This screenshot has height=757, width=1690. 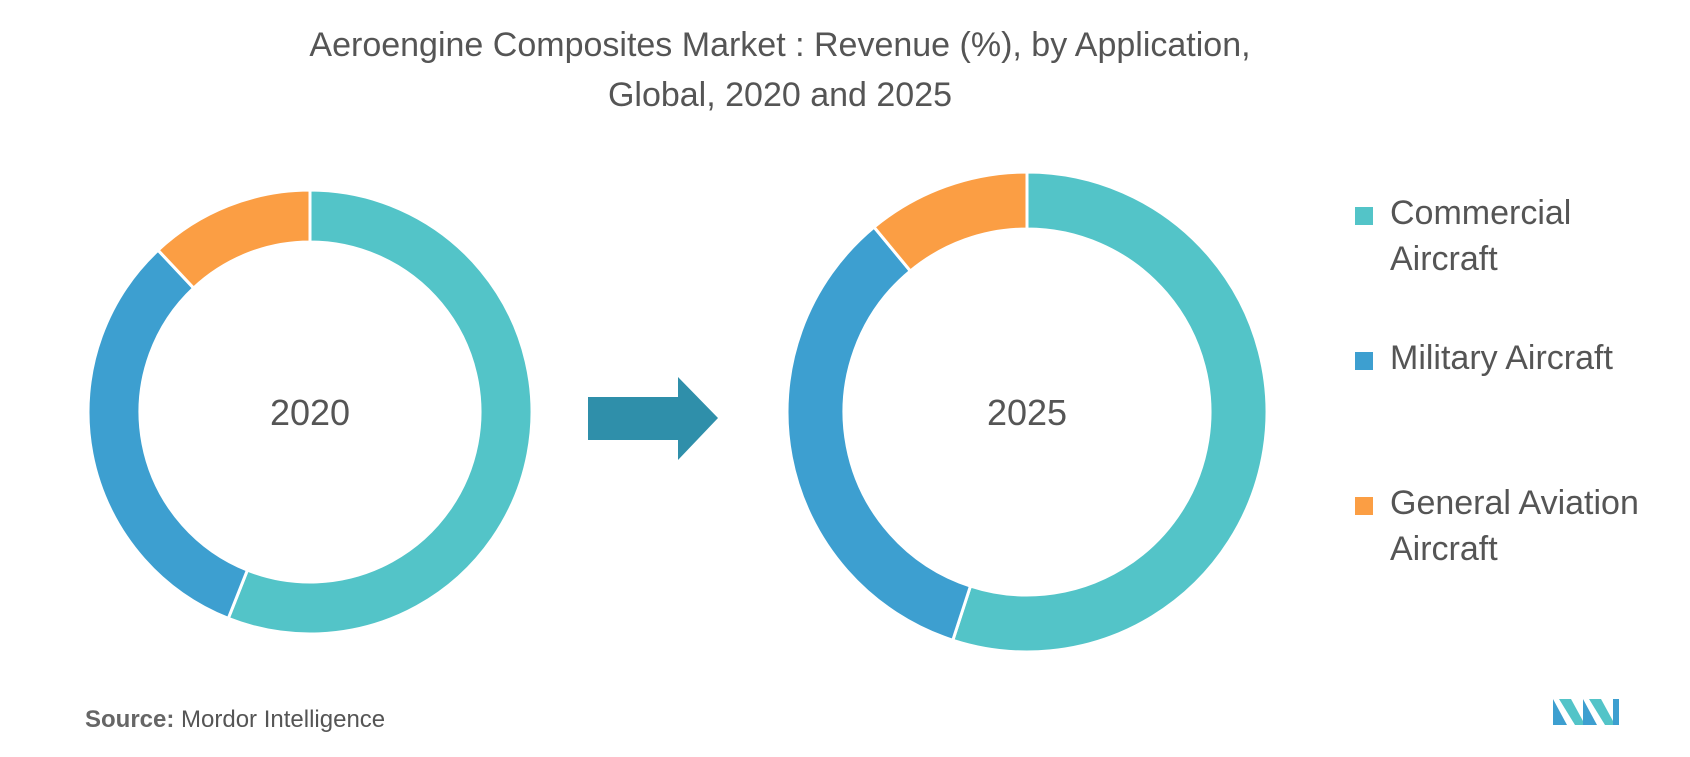 What do you see at coordinates (380, 412) in the screenshot?
I see `donut-segment-2020-commercial` at bounding box center [380, 412].